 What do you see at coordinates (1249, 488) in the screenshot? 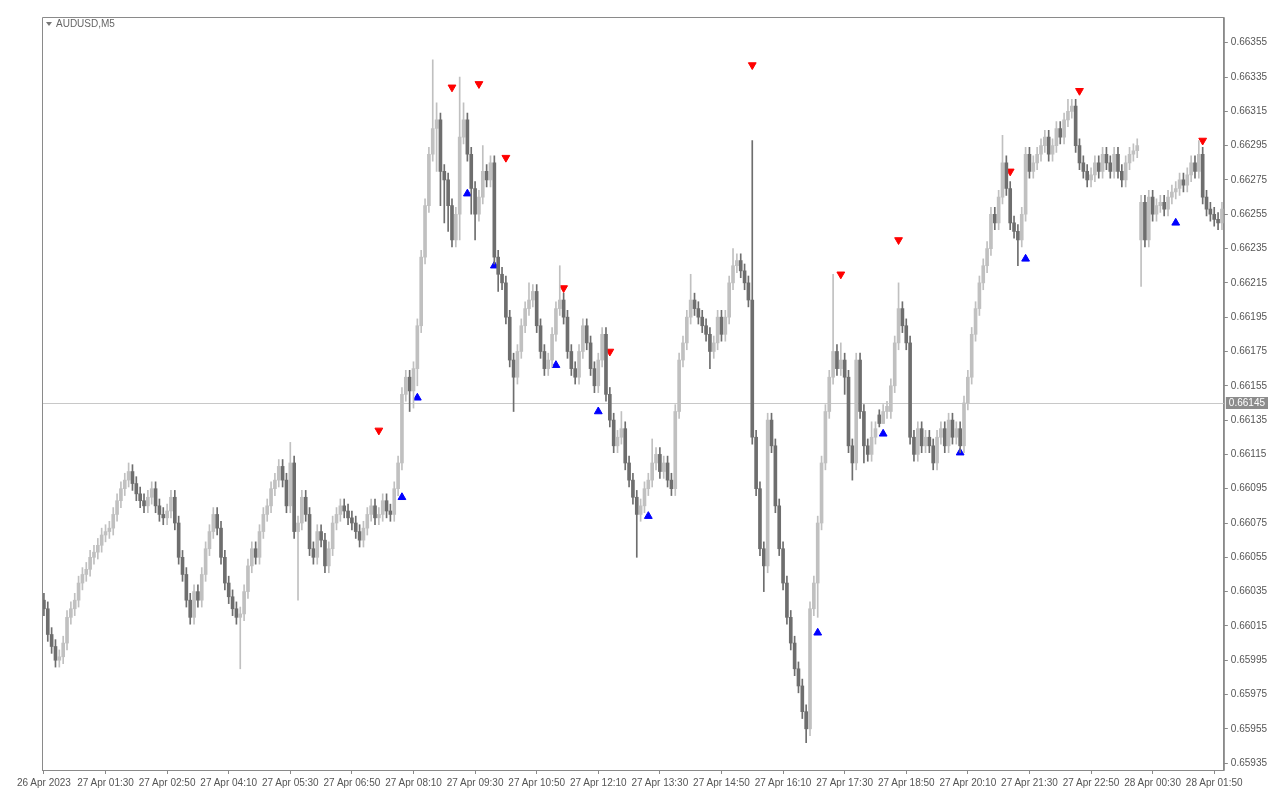
I see `y-tick-label: 0.66095` at bounding box center [1249, 488].